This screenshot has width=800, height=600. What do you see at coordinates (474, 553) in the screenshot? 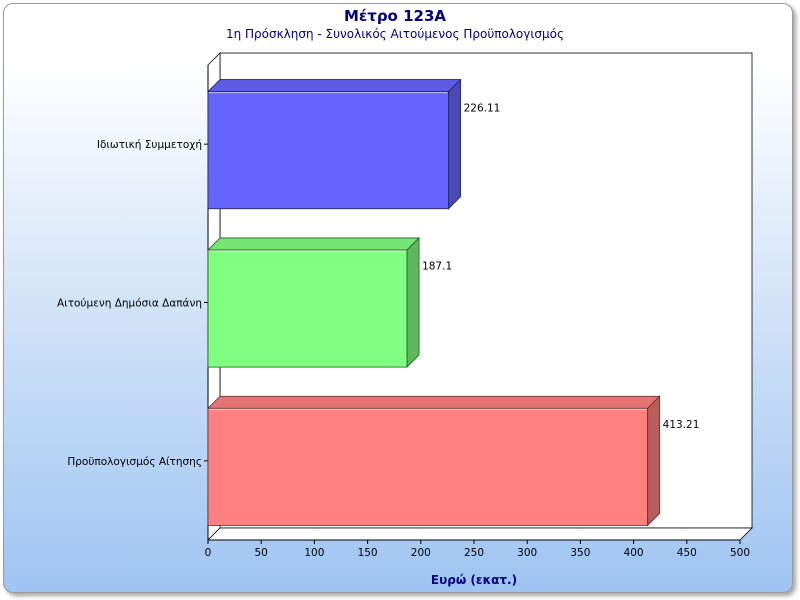
I see `x-tick-label: 250` at bounding box center [474, 553].